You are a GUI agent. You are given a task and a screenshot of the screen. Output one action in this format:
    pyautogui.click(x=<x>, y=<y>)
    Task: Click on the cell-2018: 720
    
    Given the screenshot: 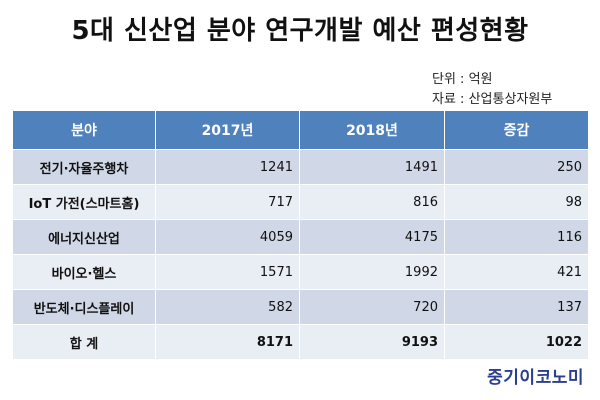 What is the action you would take?
    pyautogui.click(x=372, y=307)
    